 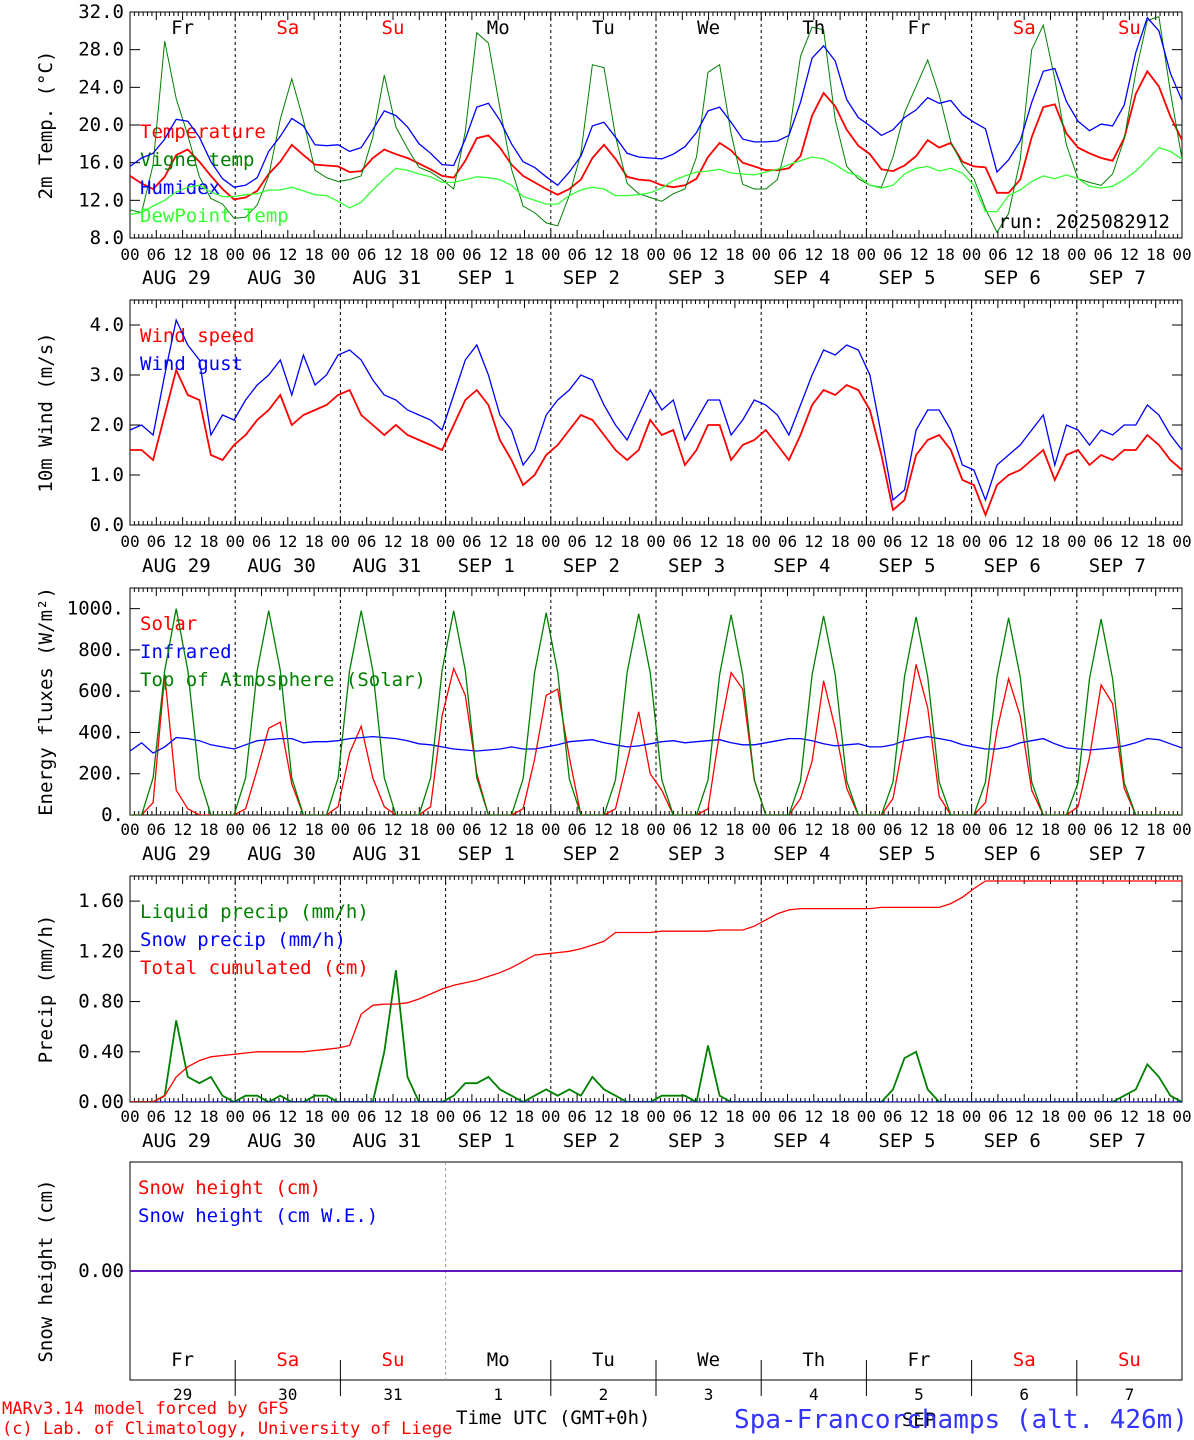 I want to click on series-top-of-atmosphere-solar, so click(x=656, y=711).